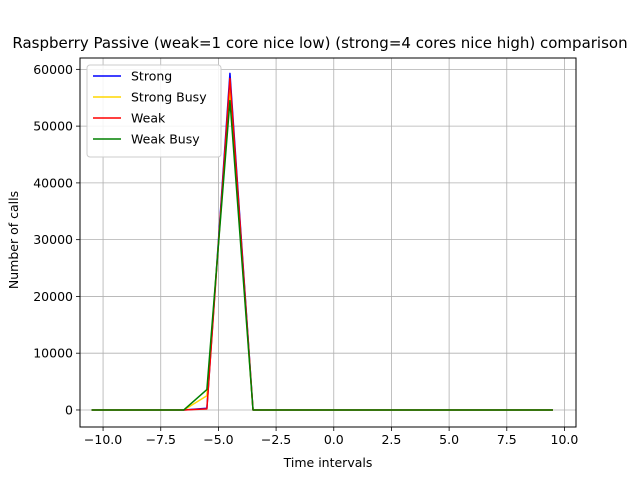 This screenshot has width=640, height=485. I want to click on x-tick-label: −2.5, so click(276, 439).